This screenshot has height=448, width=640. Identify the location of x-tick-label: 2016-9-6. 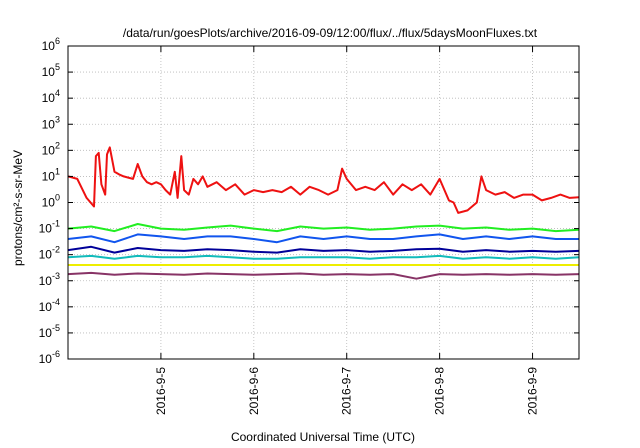
(254, 391).